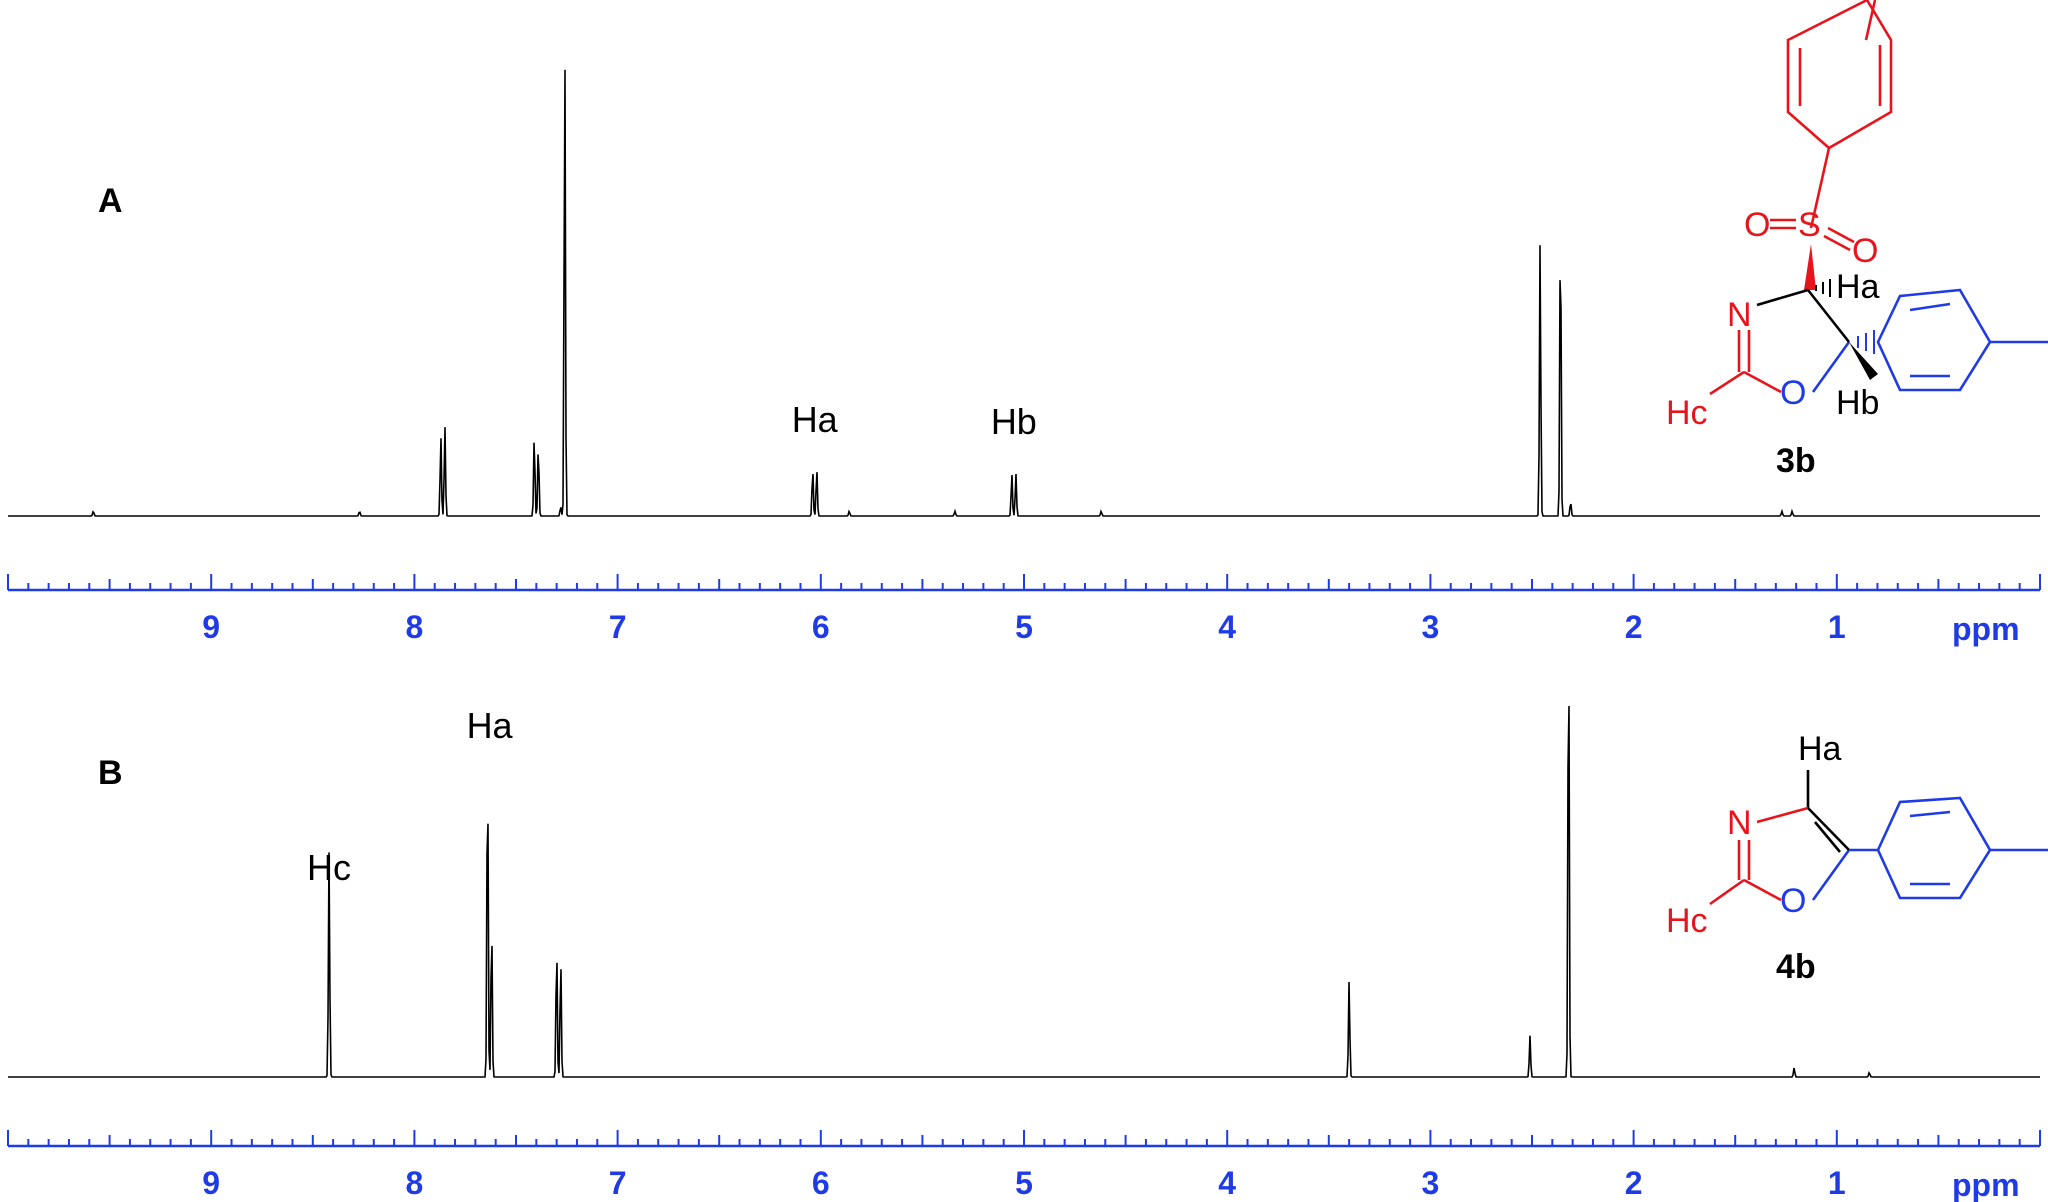 The image size is (2048, 1202). Describe the element at coordinates (1865, 251) in the screenshot. I see `atom-oxygen-2: O` at that location.